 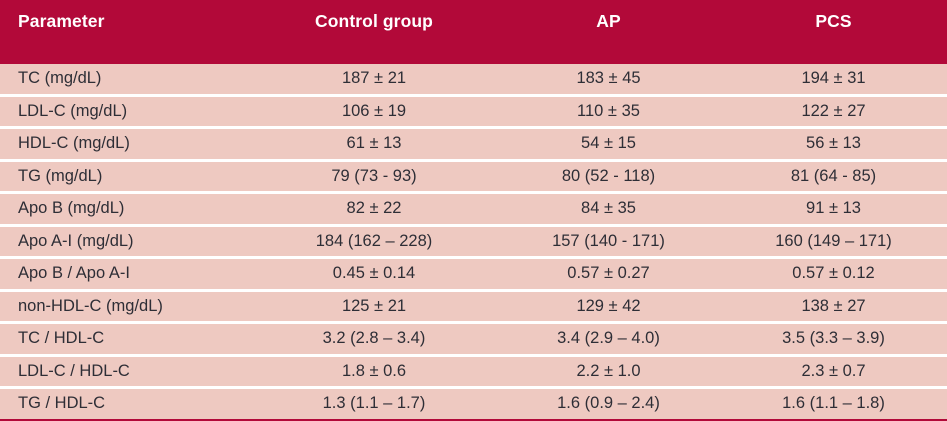 What do you see at coordinates (374, 142) in the screenshot?
I see `value-cell-control: 61 ± 13` at bounding box center [374, 142].